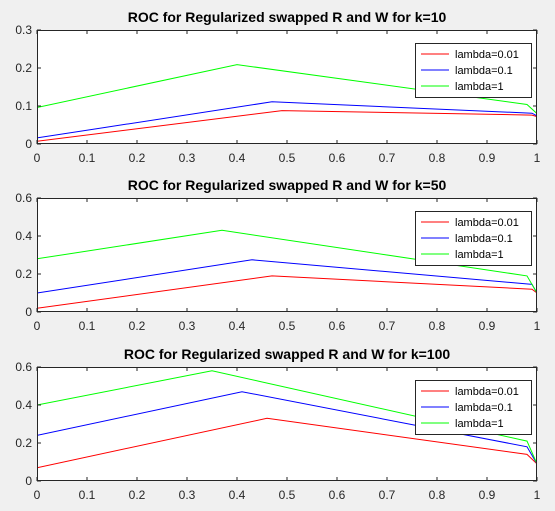 The width and height of the screenshot is (555, 511). I want to click on y-tick-label: 0.3, so click(23, 30).